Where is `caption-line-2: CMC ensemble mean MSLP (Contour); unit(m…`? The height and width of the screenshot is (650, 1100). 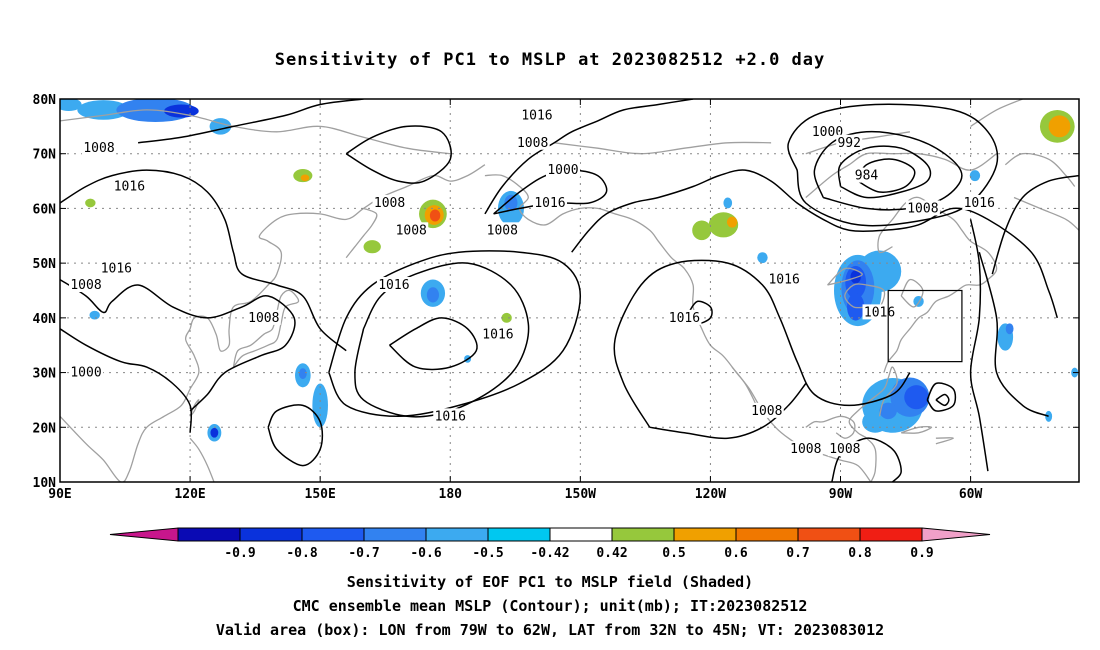 caption-line-2: CMC ensemble mean MSLP (Contour); unit(m… is located at coordinates (550, 606).